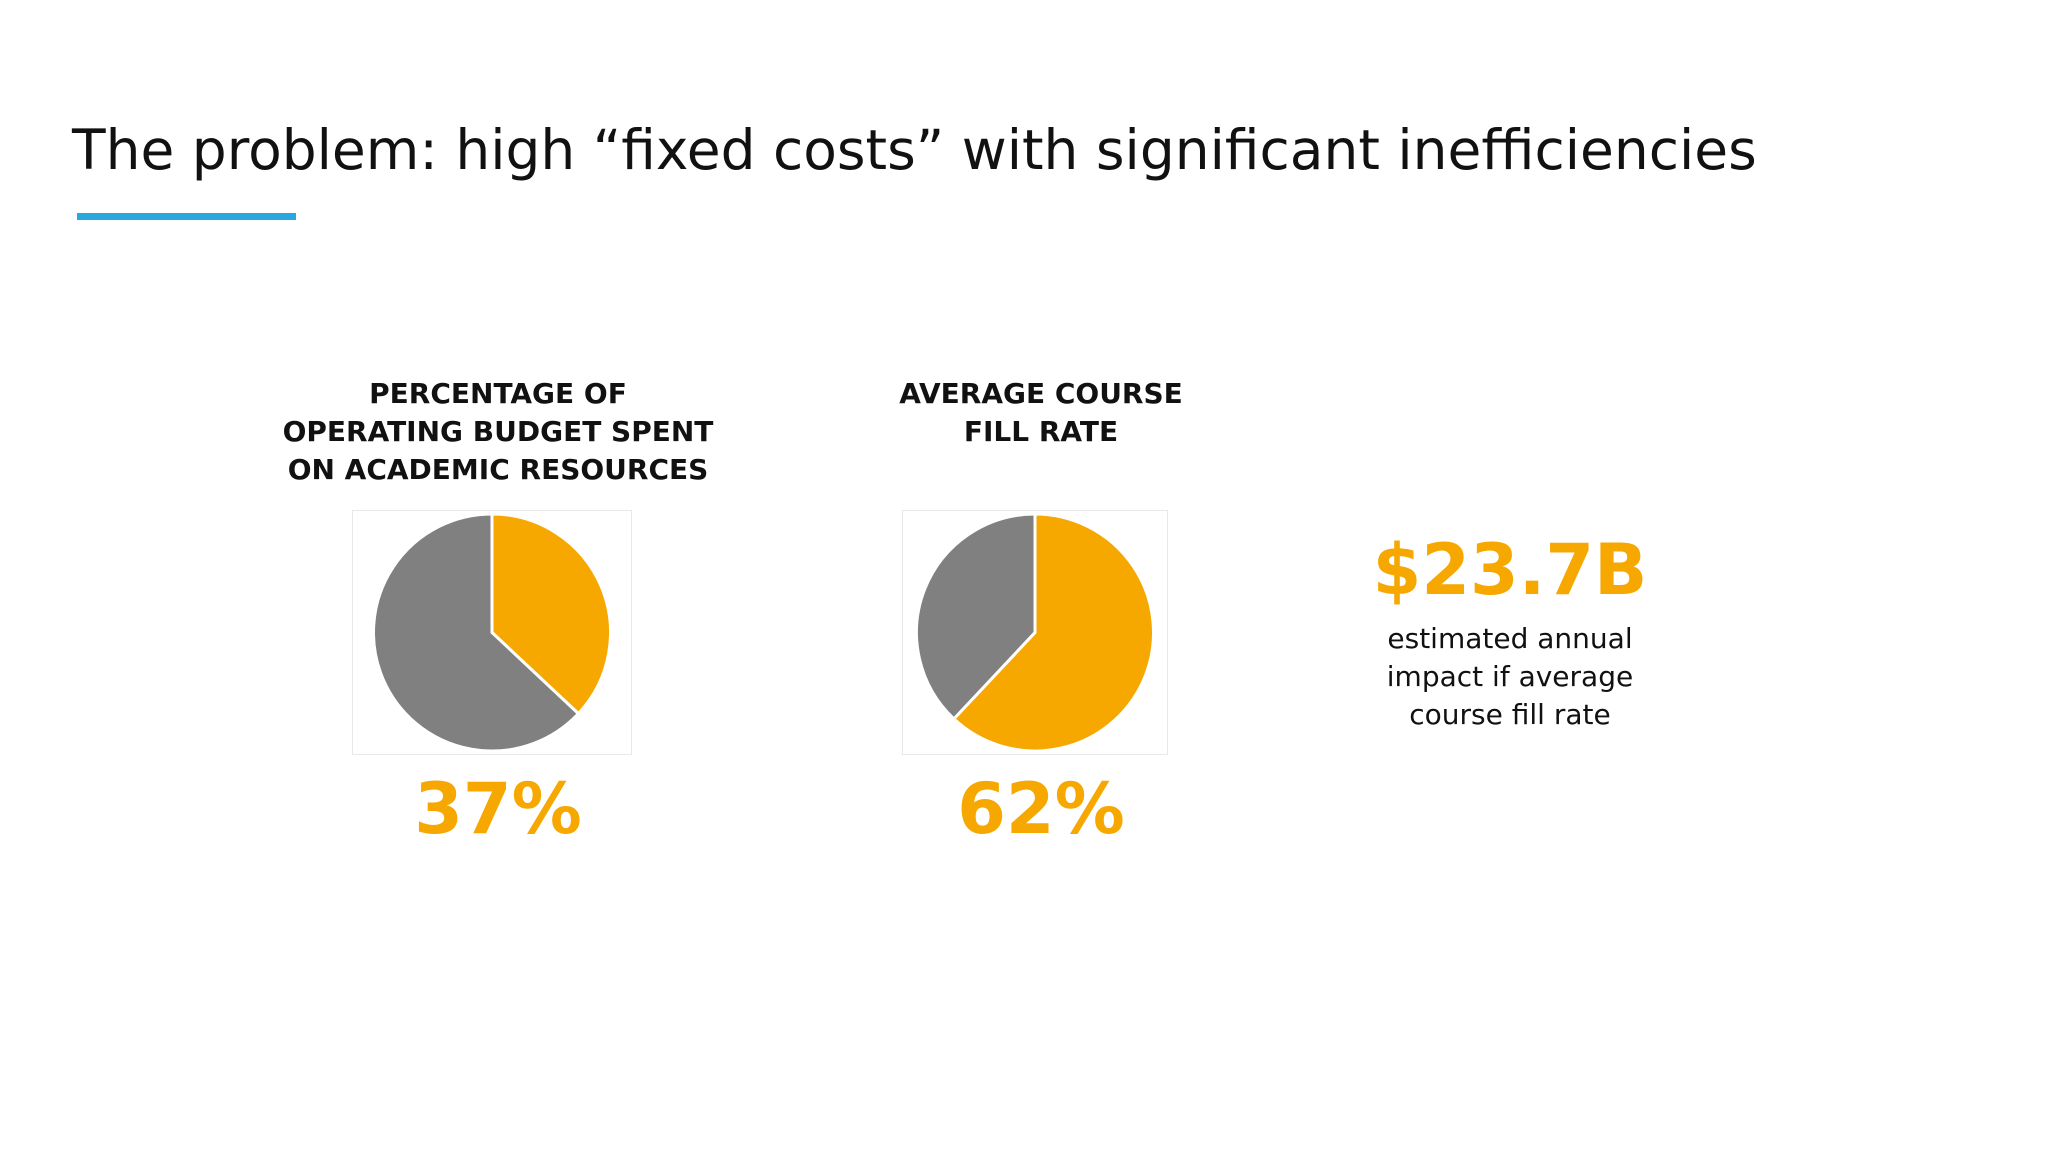 This screenshot has height=1152, width=2048. I want to click on chart-fill-rate-heading-line: FILL RATE, so click(1041, 431).